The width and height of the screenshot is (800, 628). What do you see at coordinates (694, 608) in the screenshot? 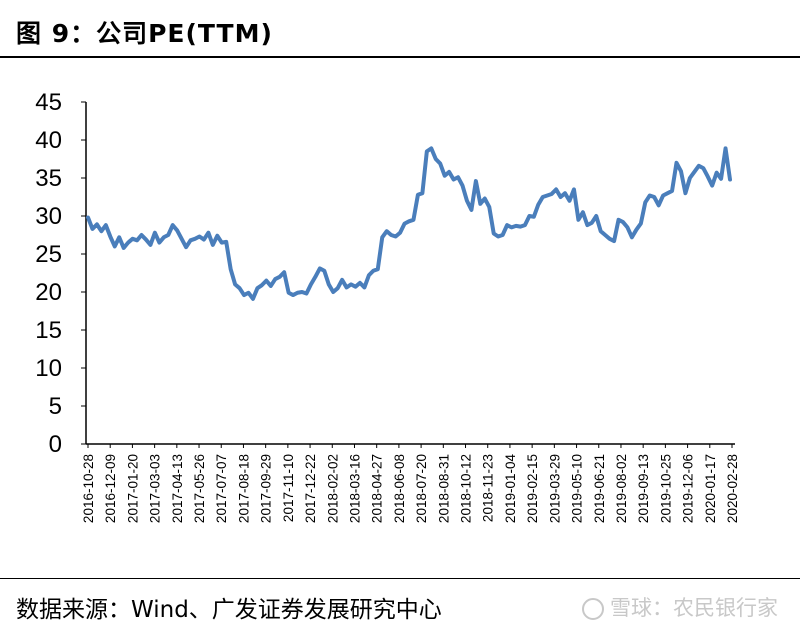
I see `watermark-text: 雪球：农民银行家` at bounding box center [694, 608].